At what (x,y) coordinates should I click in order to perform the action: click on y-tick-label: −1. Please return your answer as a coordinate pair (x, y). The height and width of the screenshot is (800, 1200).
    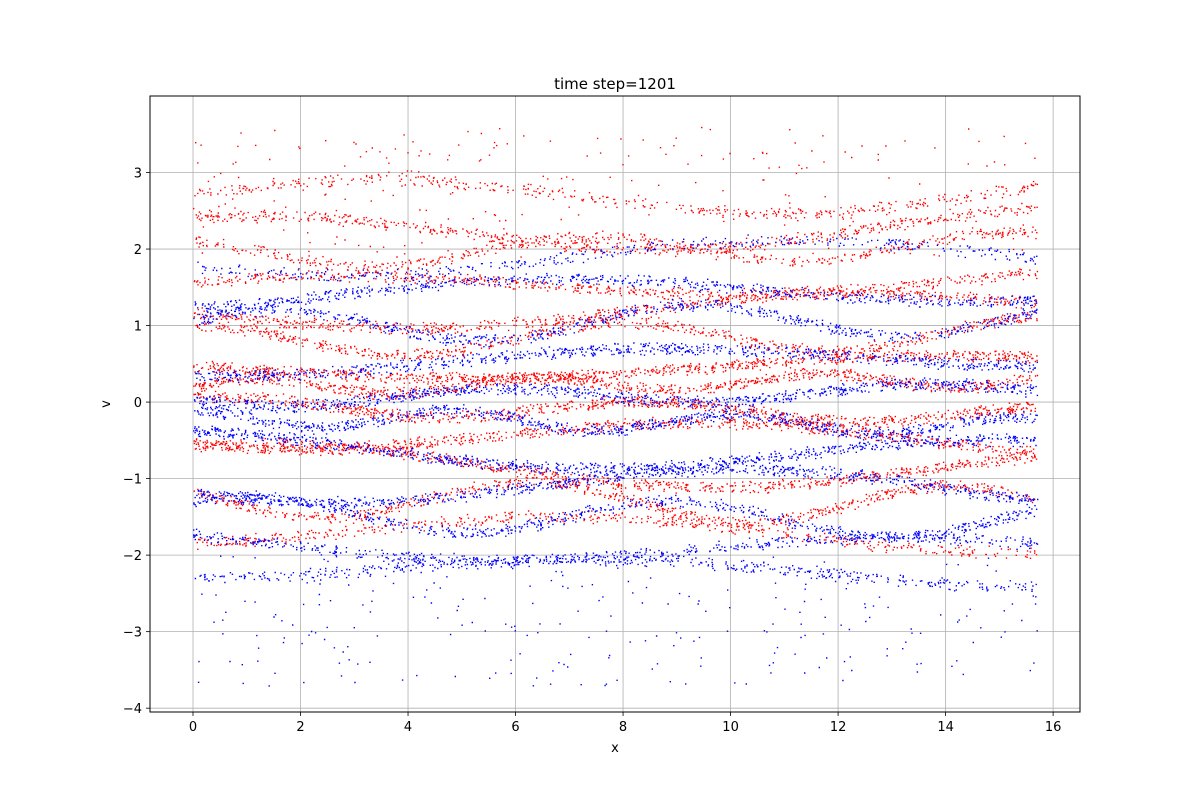
    Looking at the image, I should click on (132, 480).